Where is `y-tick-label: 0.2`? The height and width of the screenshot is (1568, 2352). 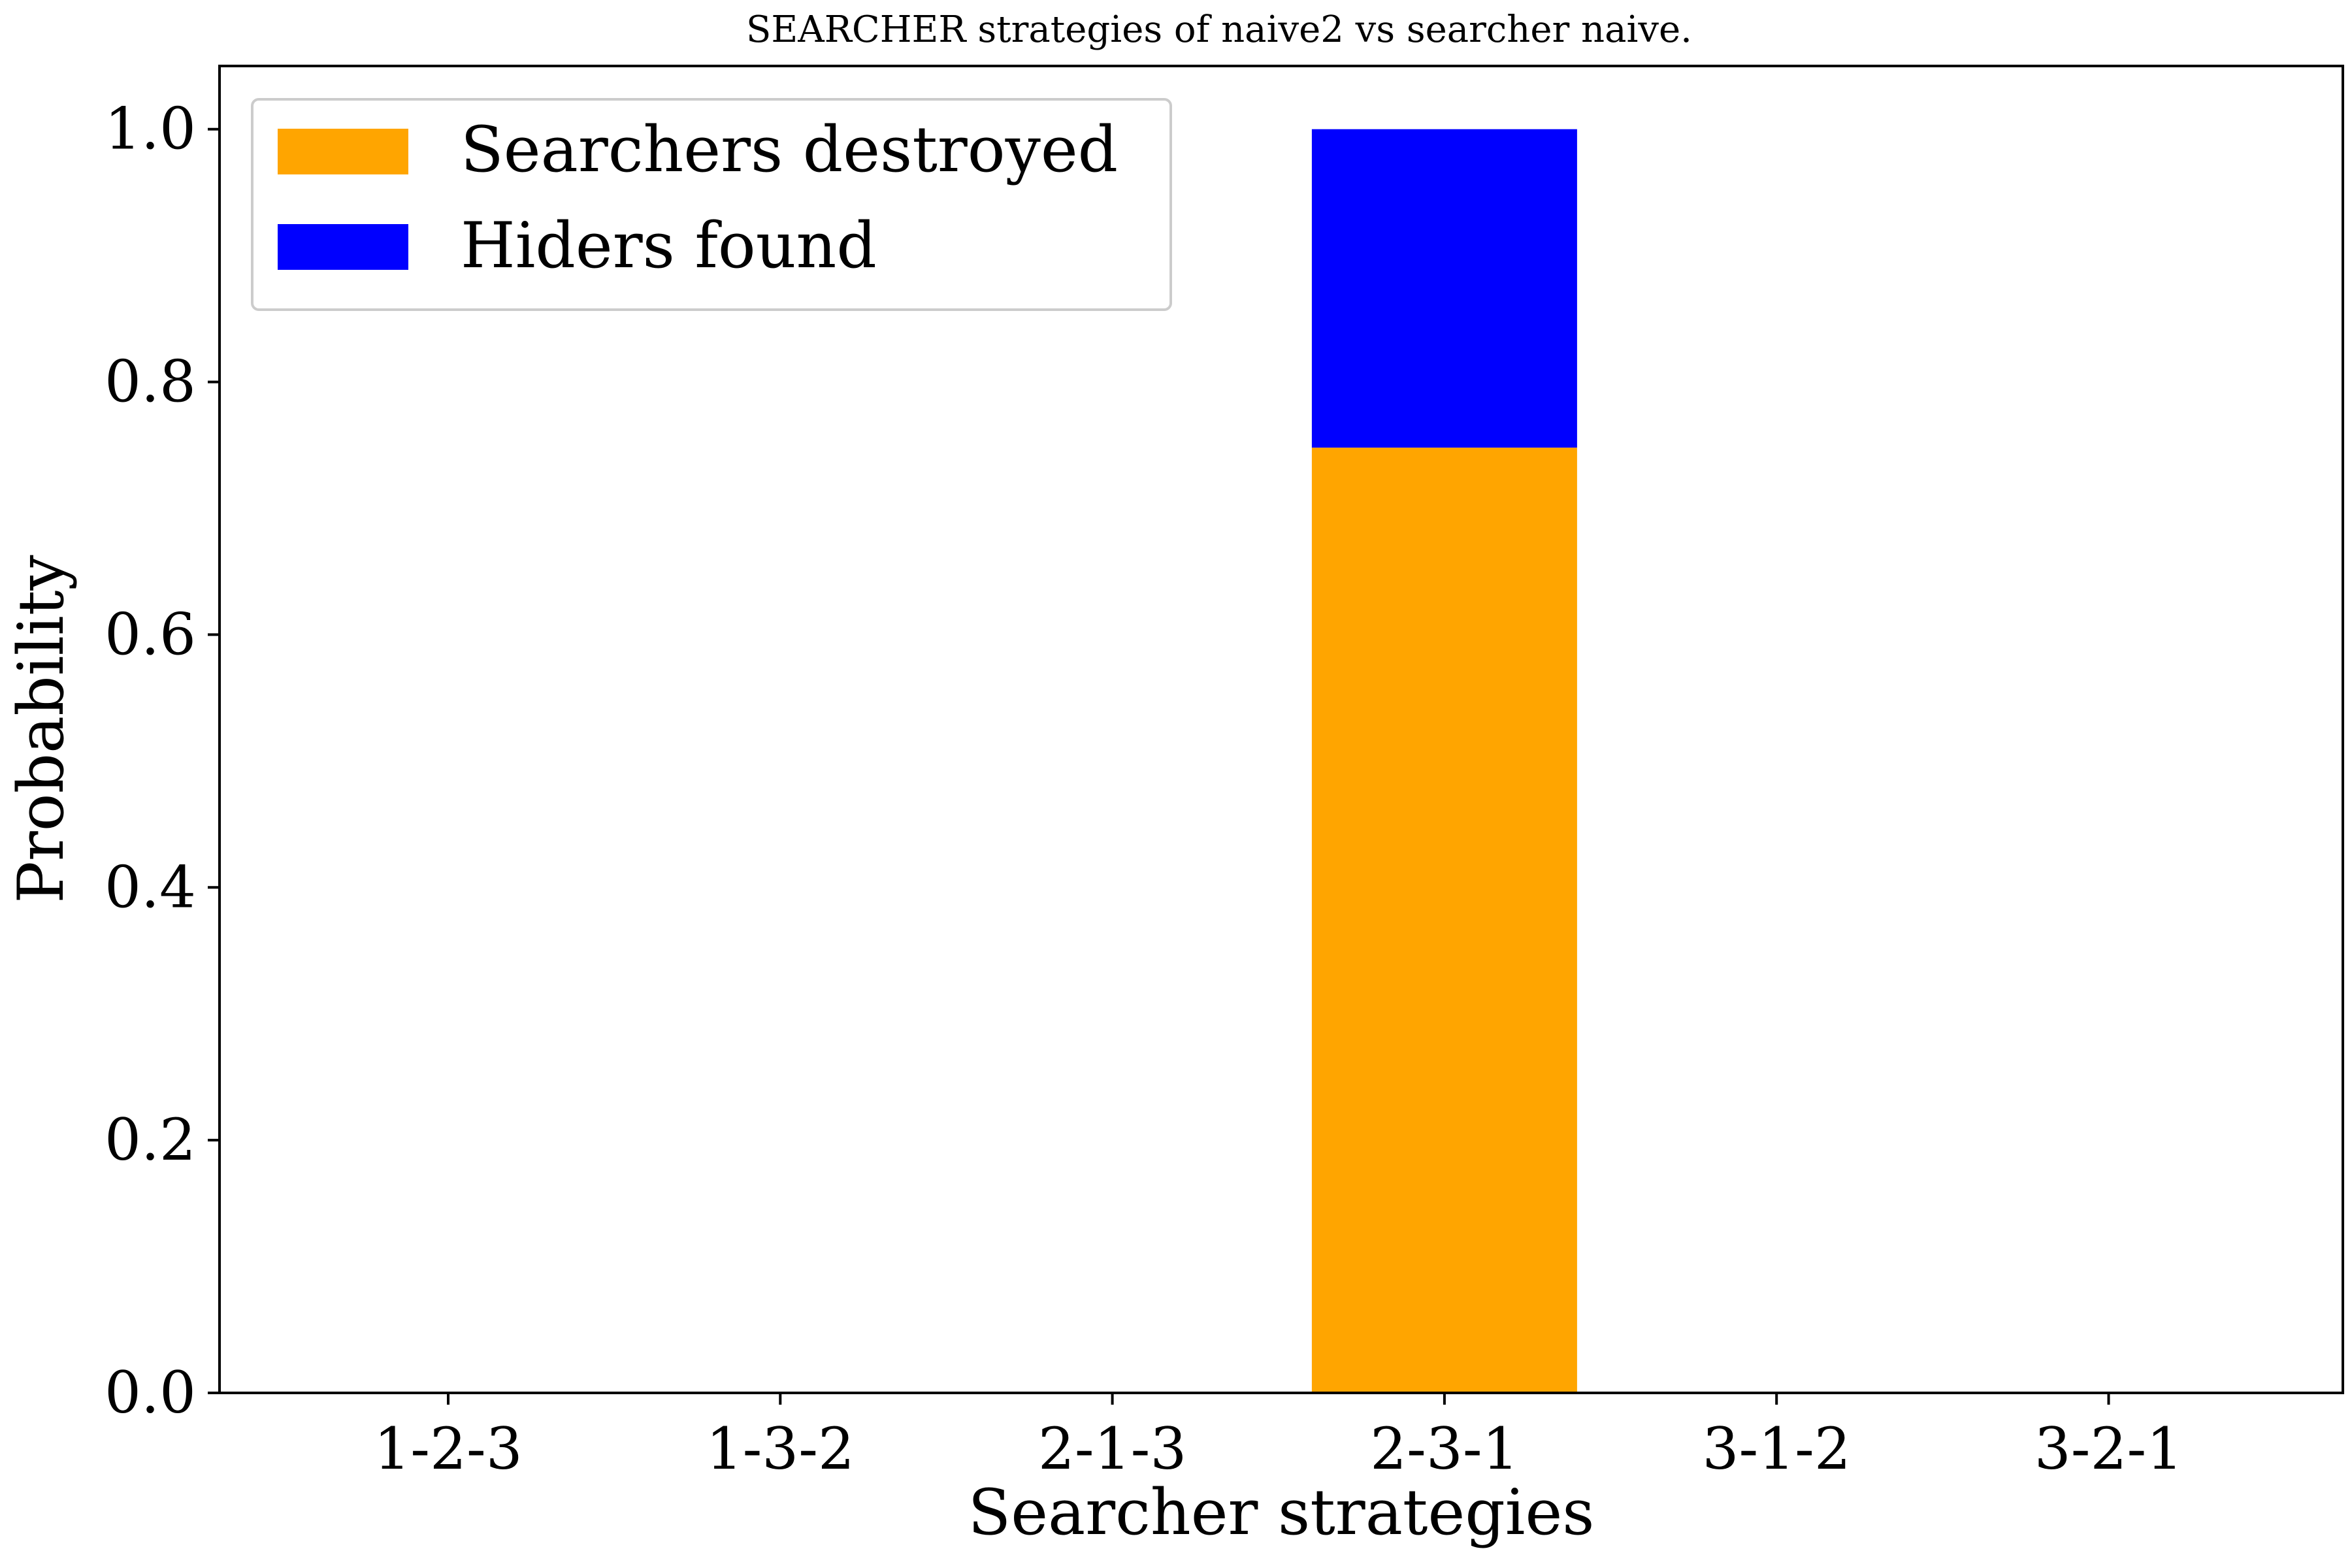 y-tick-label: 0.2 is located at coordinates (150, 1139).